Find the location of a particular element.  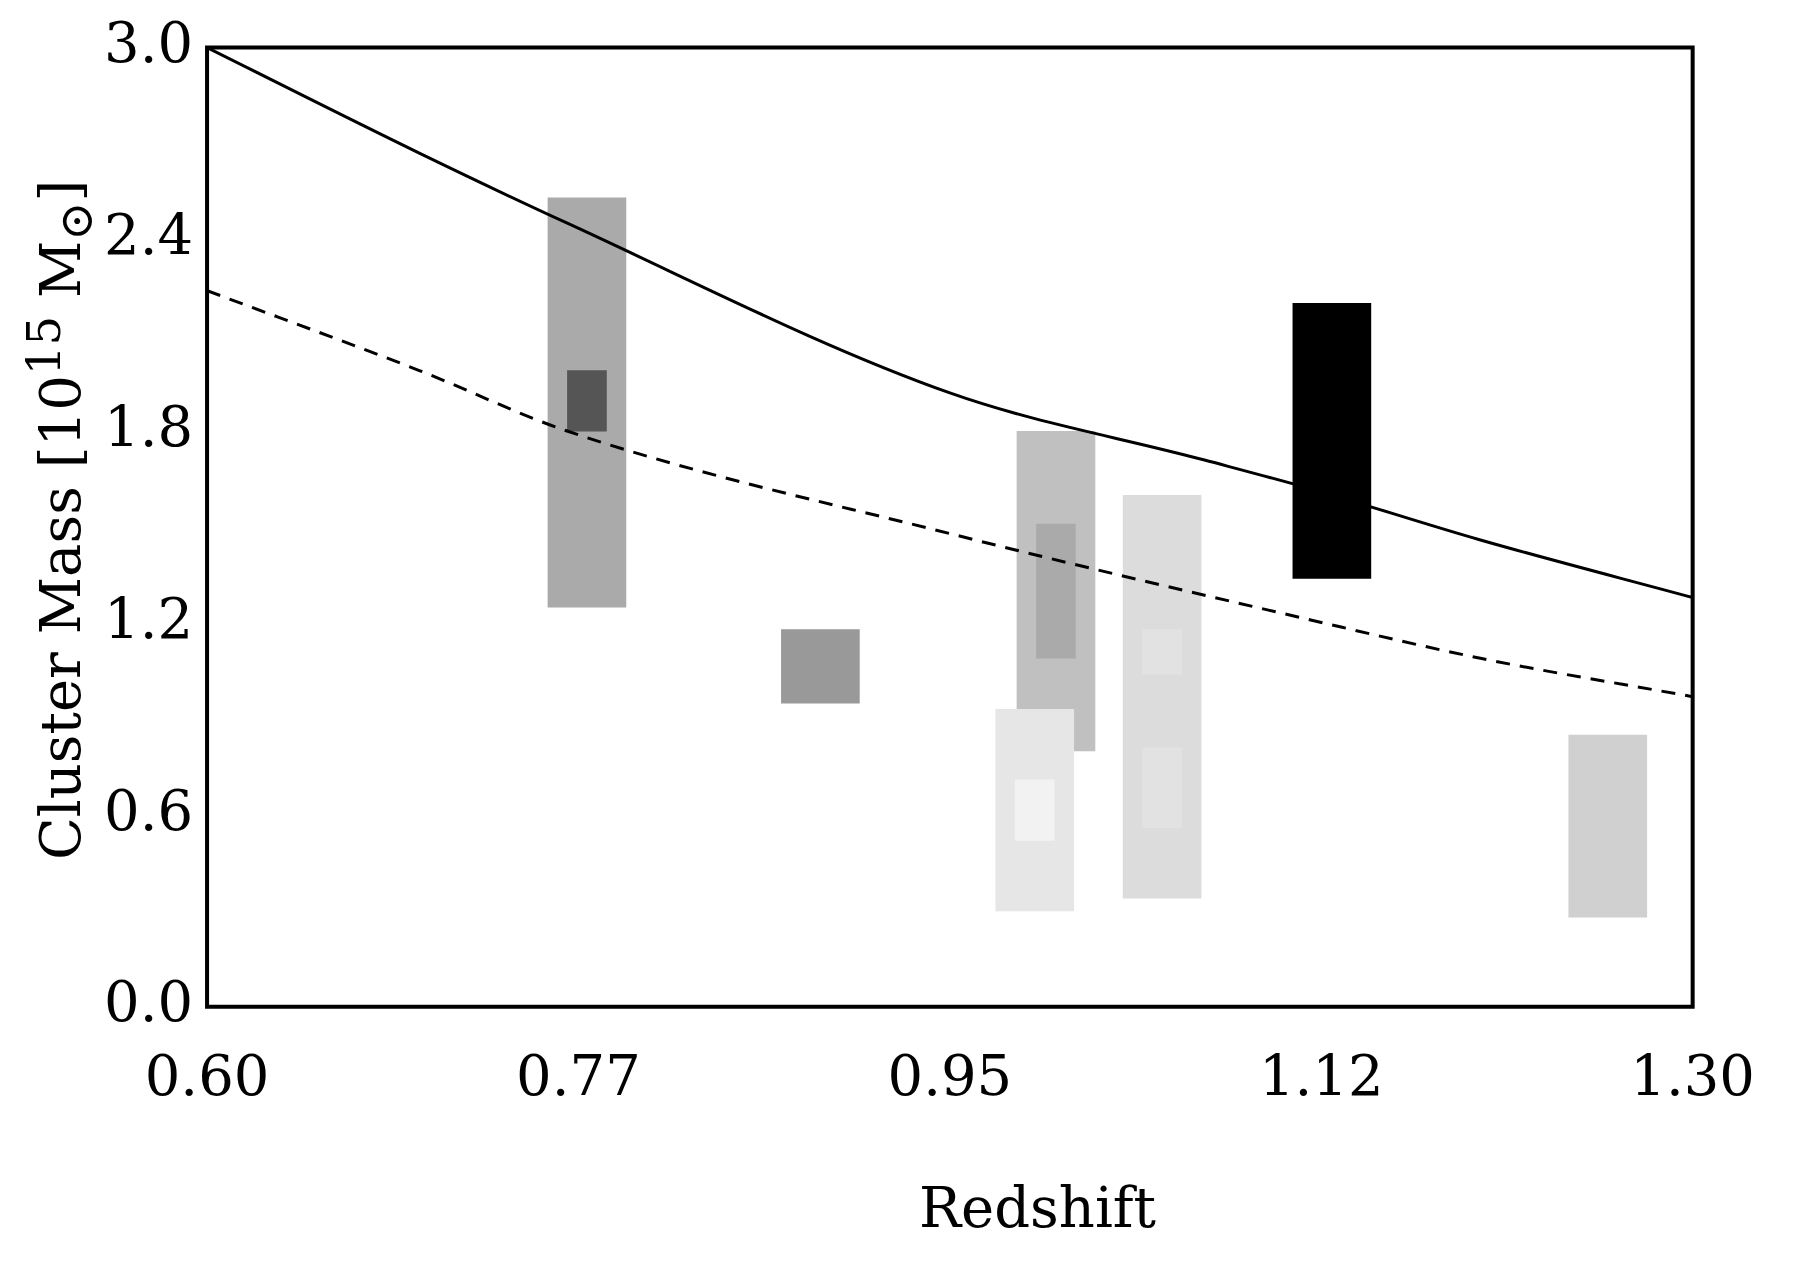

x-tick-label: 0.60 is located at coordinates (207, 1075).